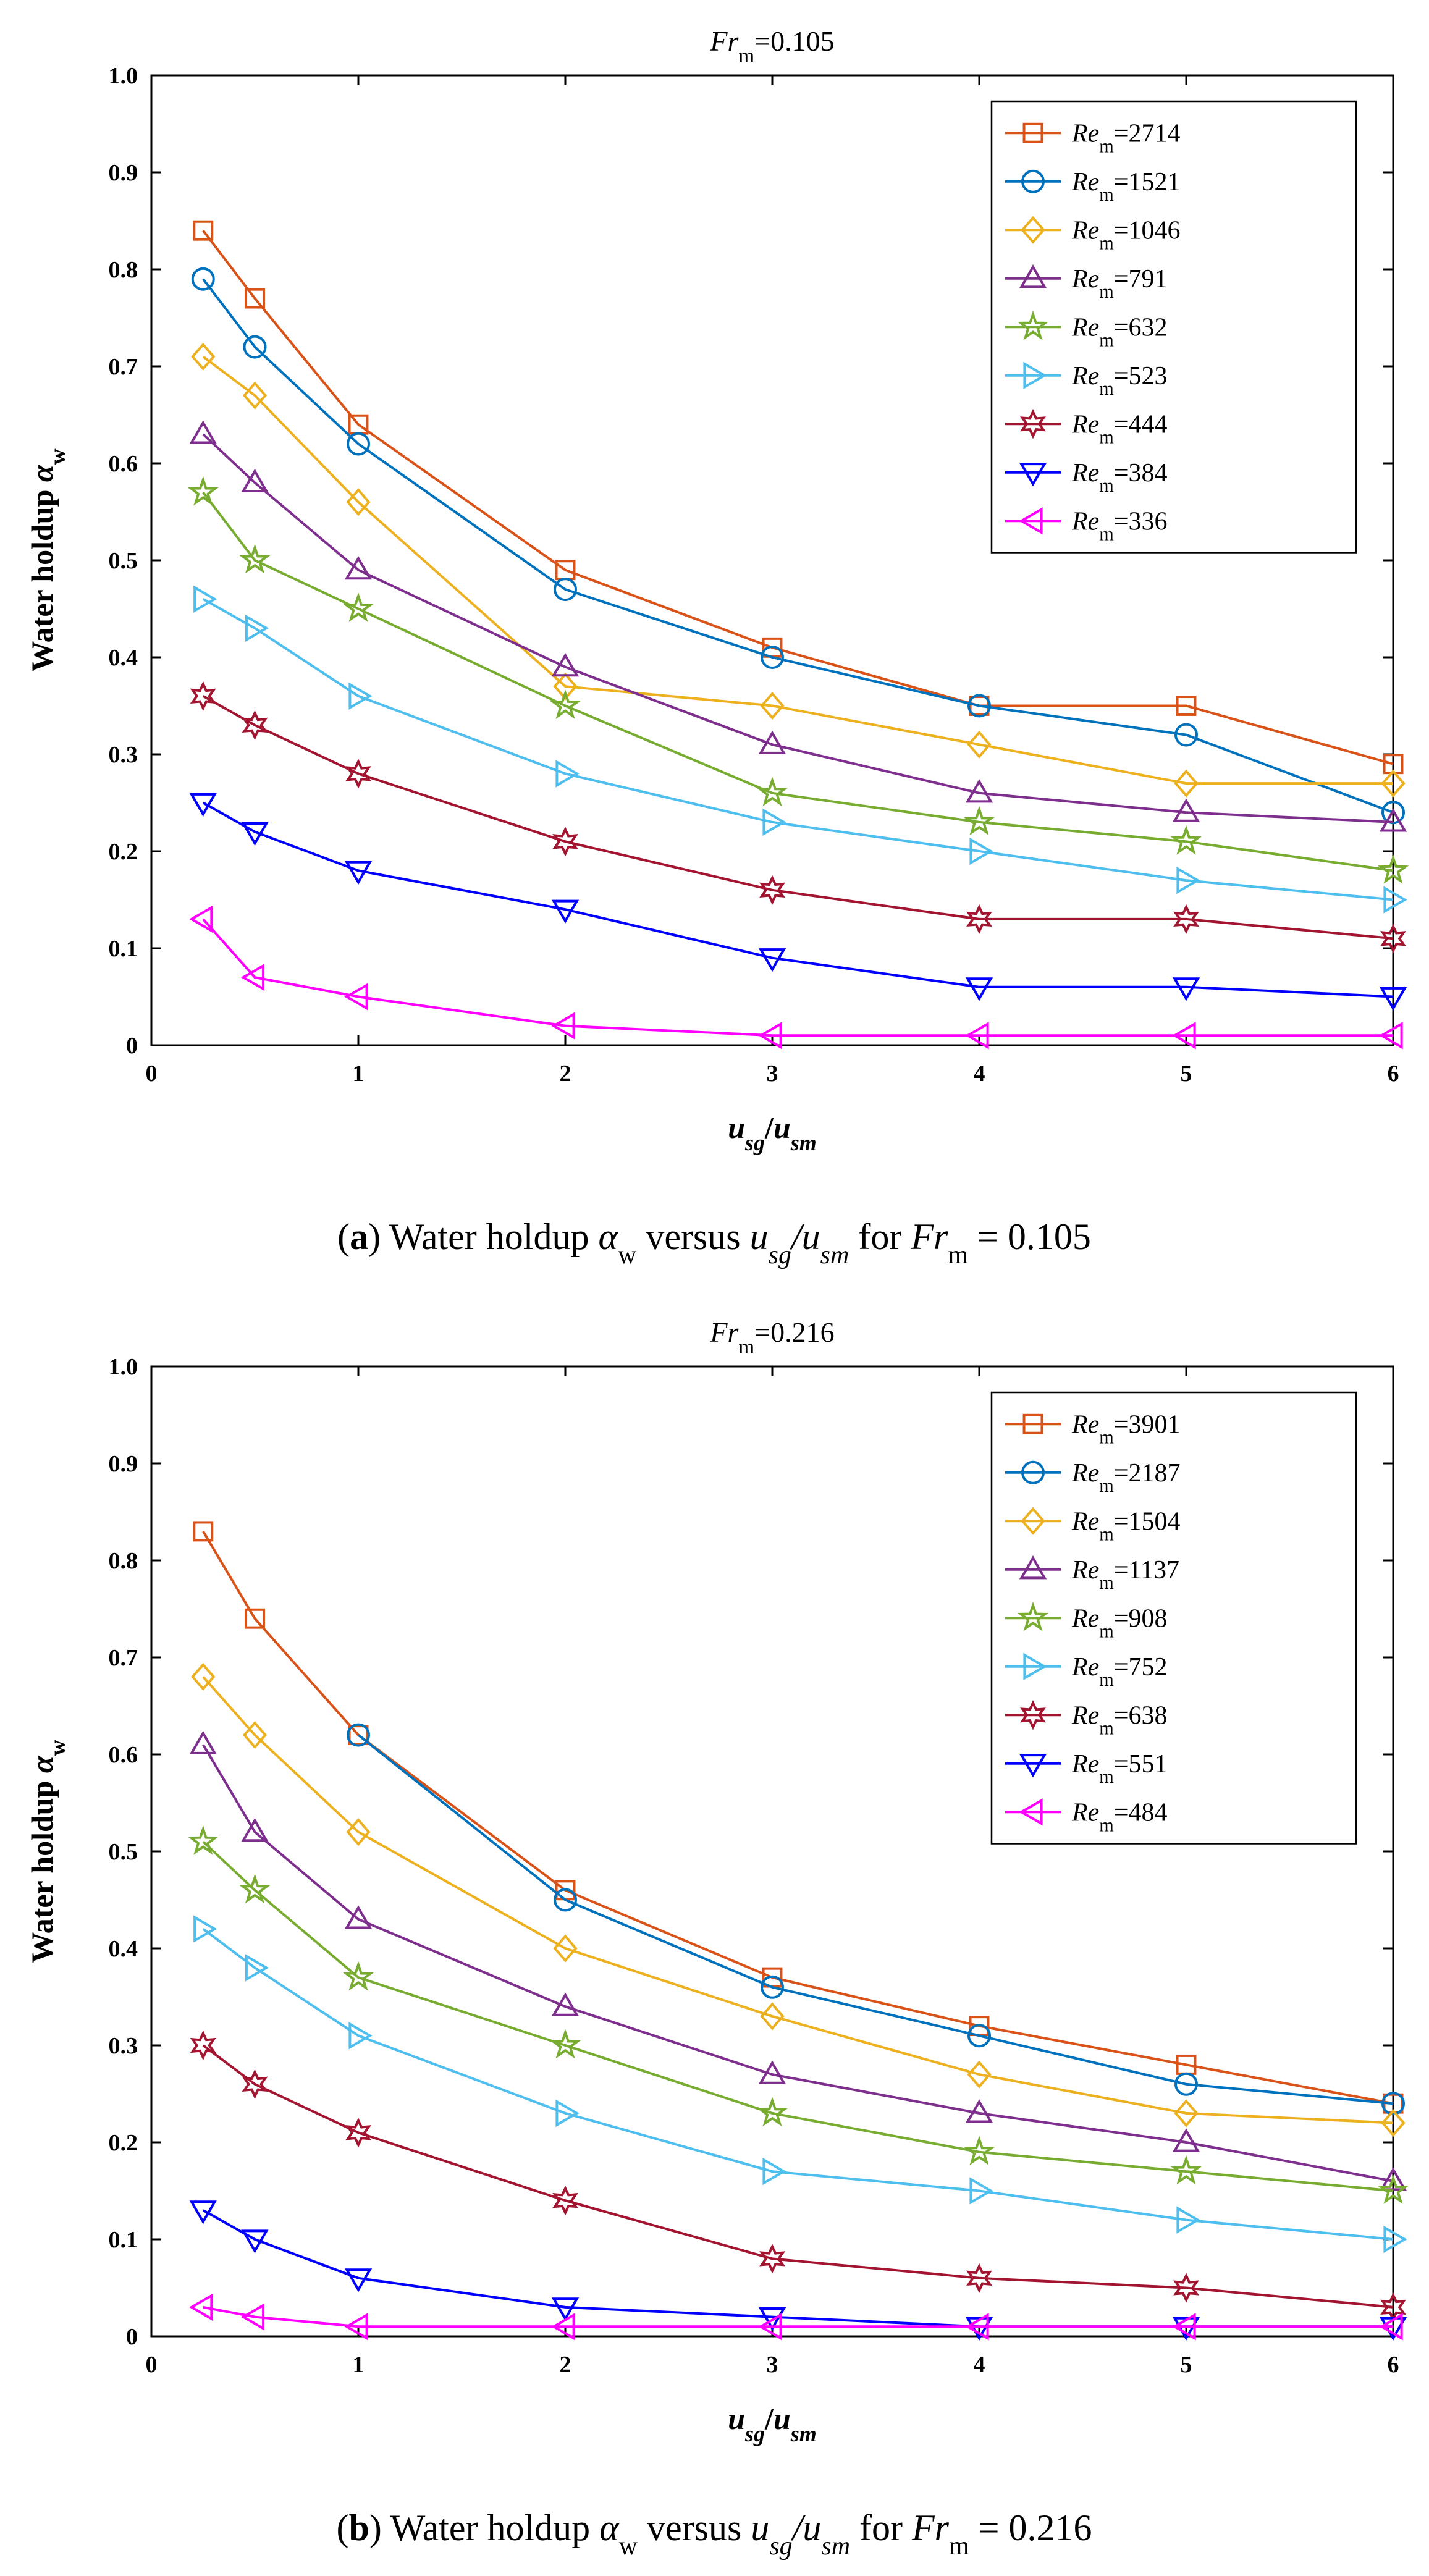 The image size is (1429, 2576). What do you see at coordinates (152, 2365) in the screenshot?
I see `x-tick-label: 0` at bounding box center [152, 2365].